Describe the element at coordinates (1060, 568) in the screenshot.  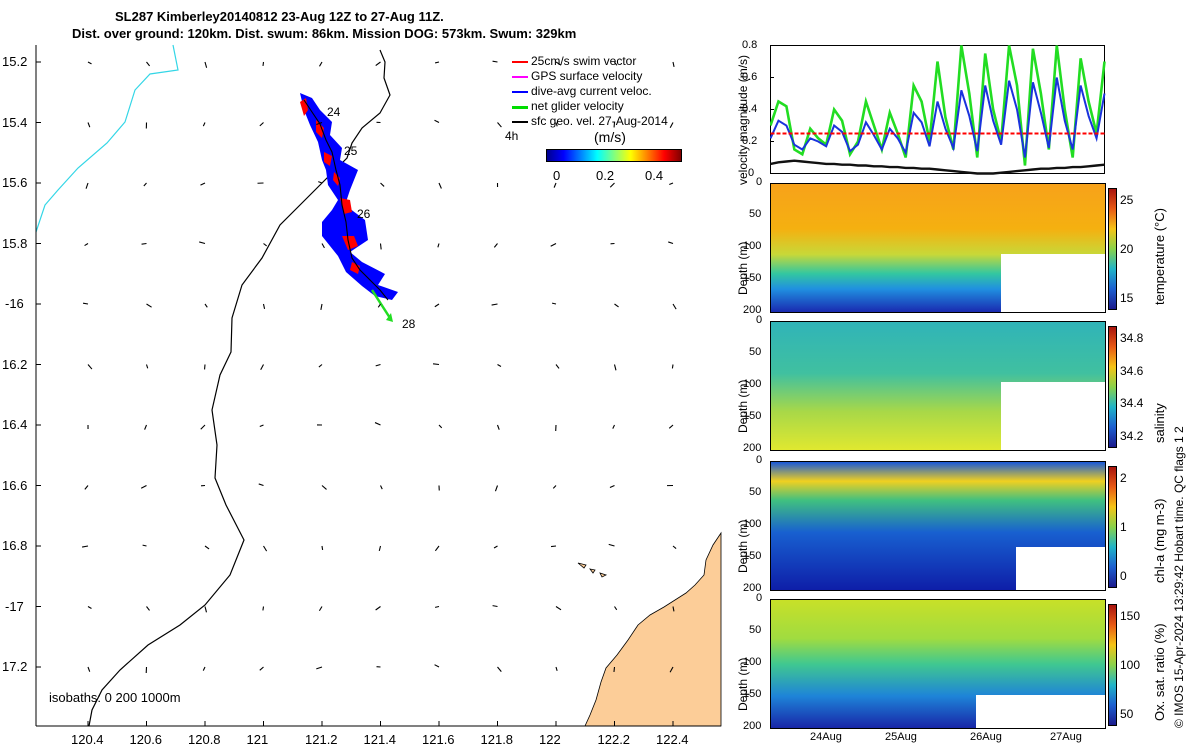
I see `heatmap-nodata` at that location.